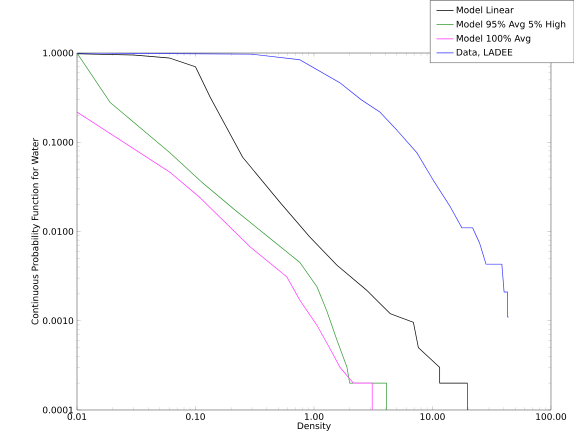  What do you see at coordinates (57, 410) in the screenshot?
I see `y-tick-label: 0.0001` at bounding box center [57, 410].